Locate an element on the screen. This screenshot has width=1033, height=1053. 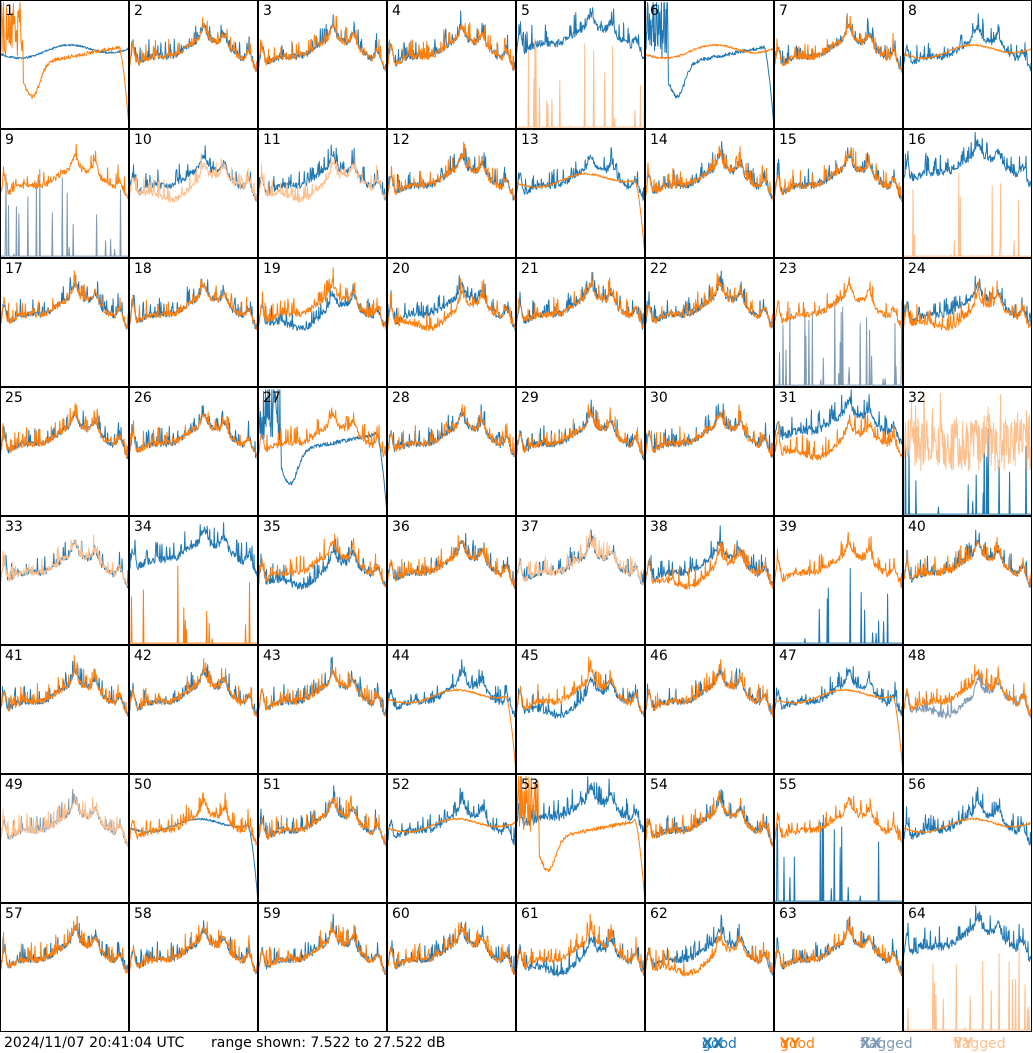
panel-label-20: 20 is located at coordinates (401, 269).